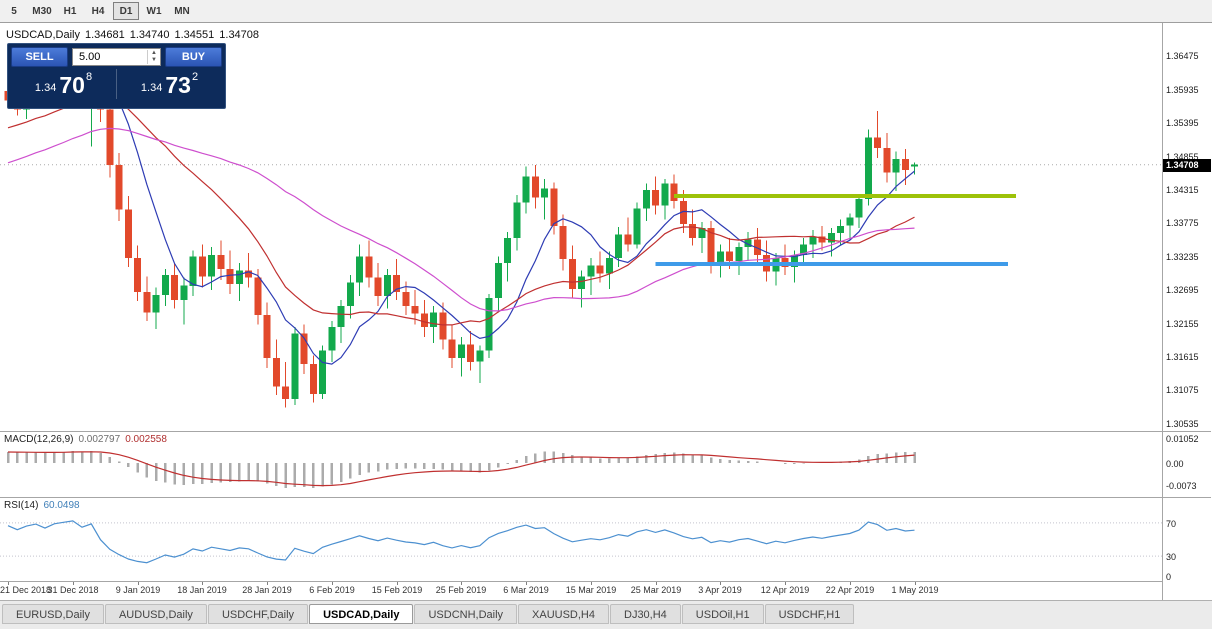  Describe the element at coordinates (656, 590) in the screenshot. I see `date-label: 25 Mar 2019` at that location.